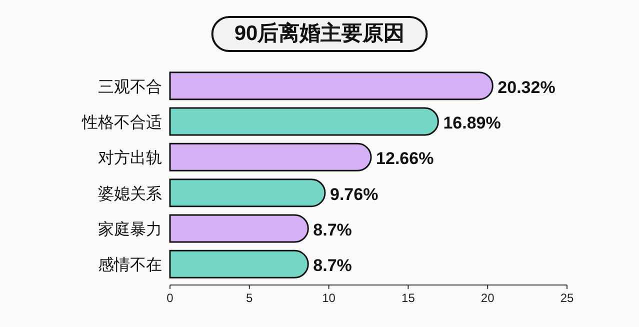  I want to click on x-tick-label: 0, so click(170, 298).